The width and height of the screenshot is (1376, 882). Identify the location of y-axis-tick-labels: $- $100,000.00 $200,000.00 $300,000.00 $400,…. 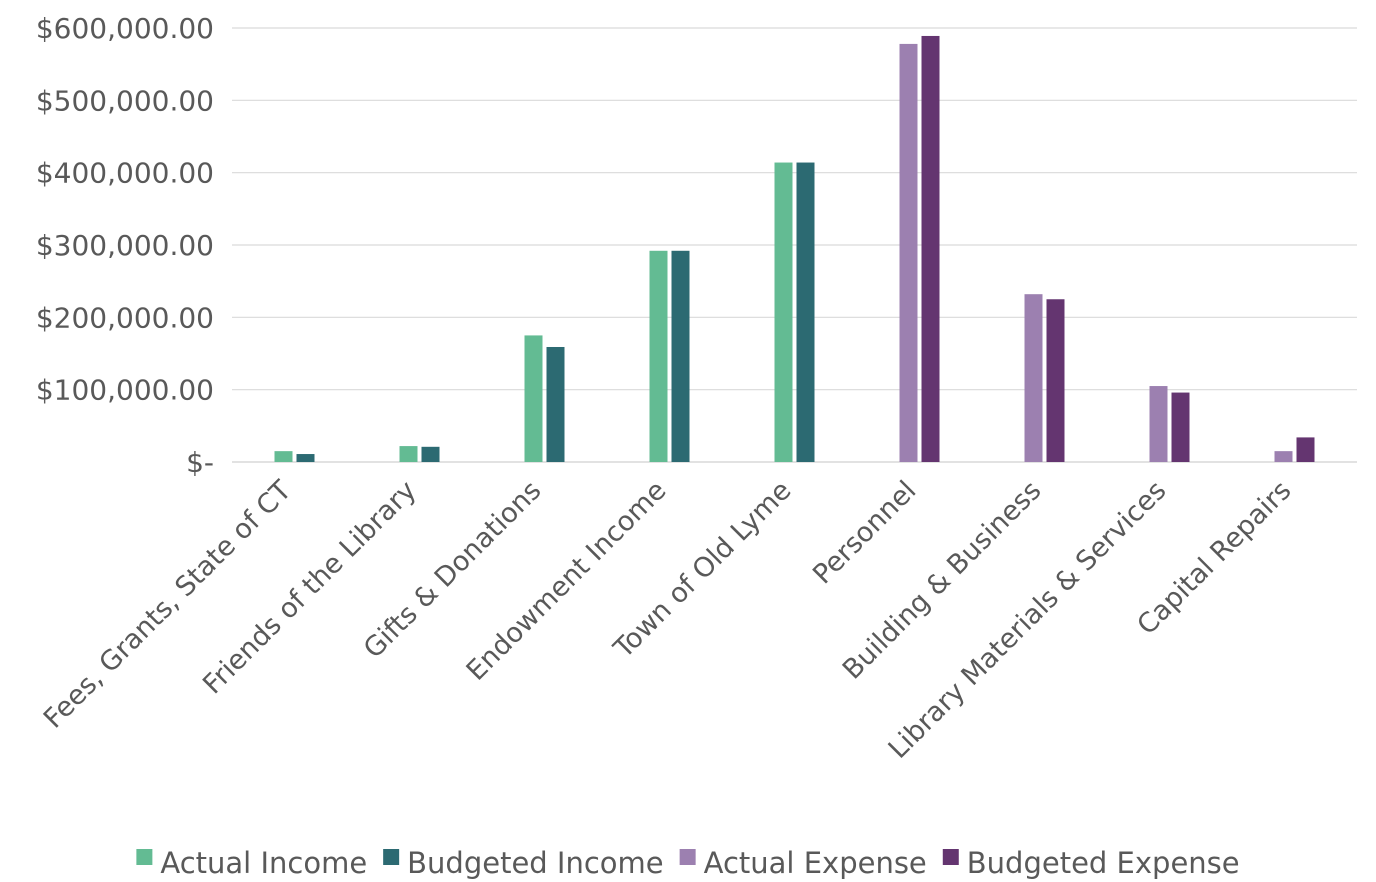
(125, 245).